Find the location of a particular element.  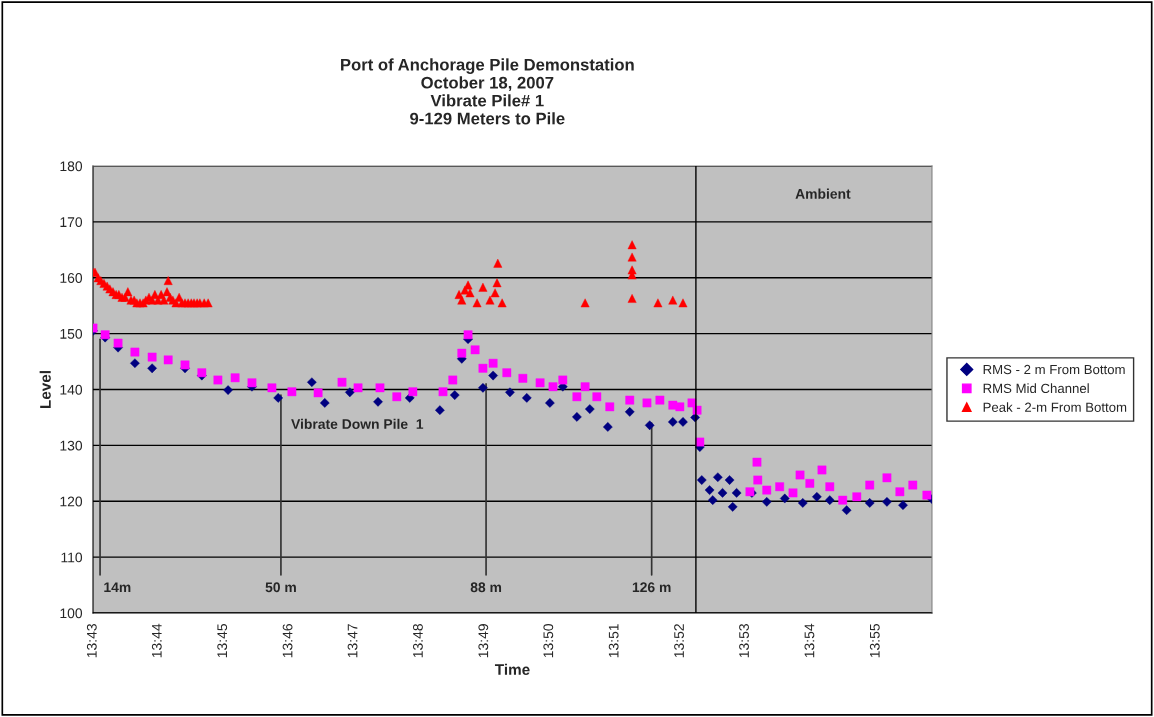

x-tick-label: 13:51 is located at coordinates (613, 641).